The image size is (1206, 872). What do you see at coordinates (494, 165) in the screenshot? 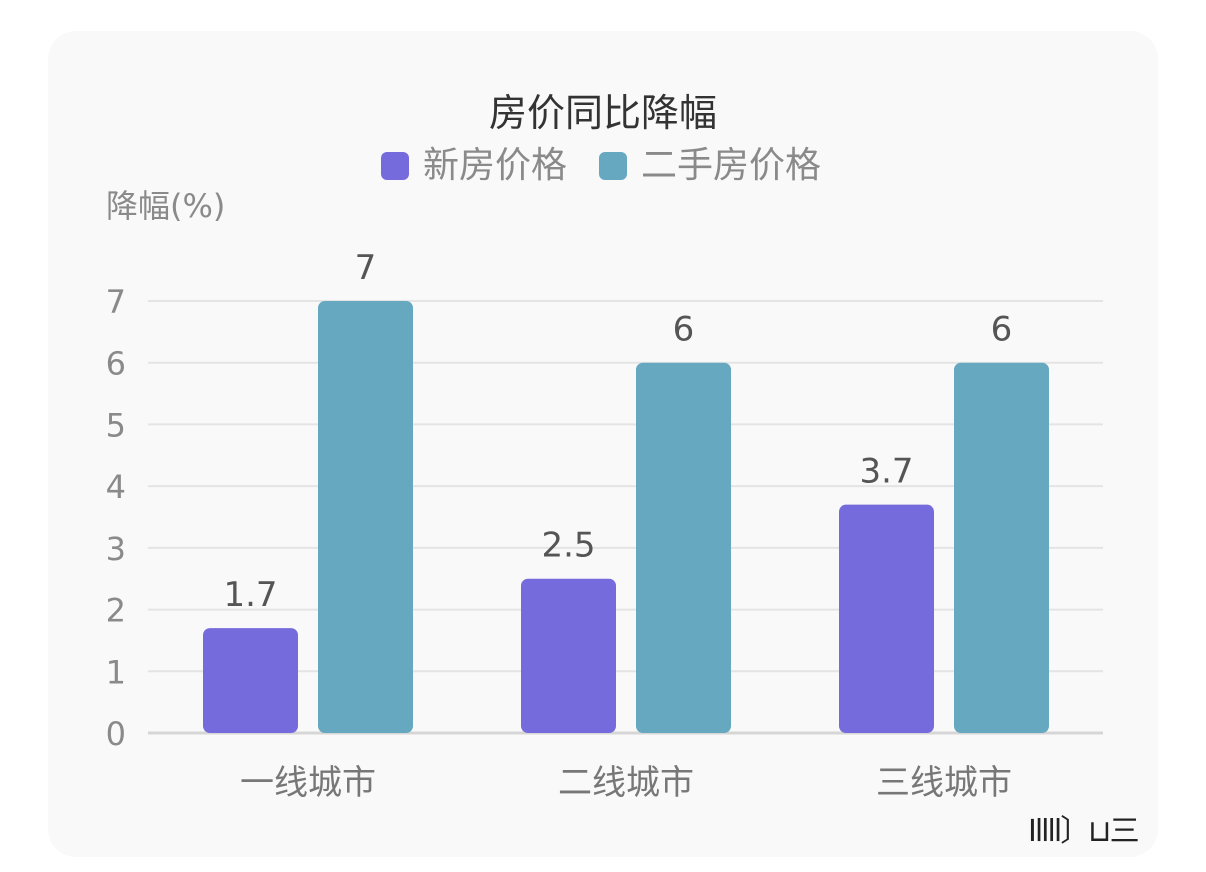
I see `legend-label-new-homes: 新房价格` at bounding box center [494, 165].